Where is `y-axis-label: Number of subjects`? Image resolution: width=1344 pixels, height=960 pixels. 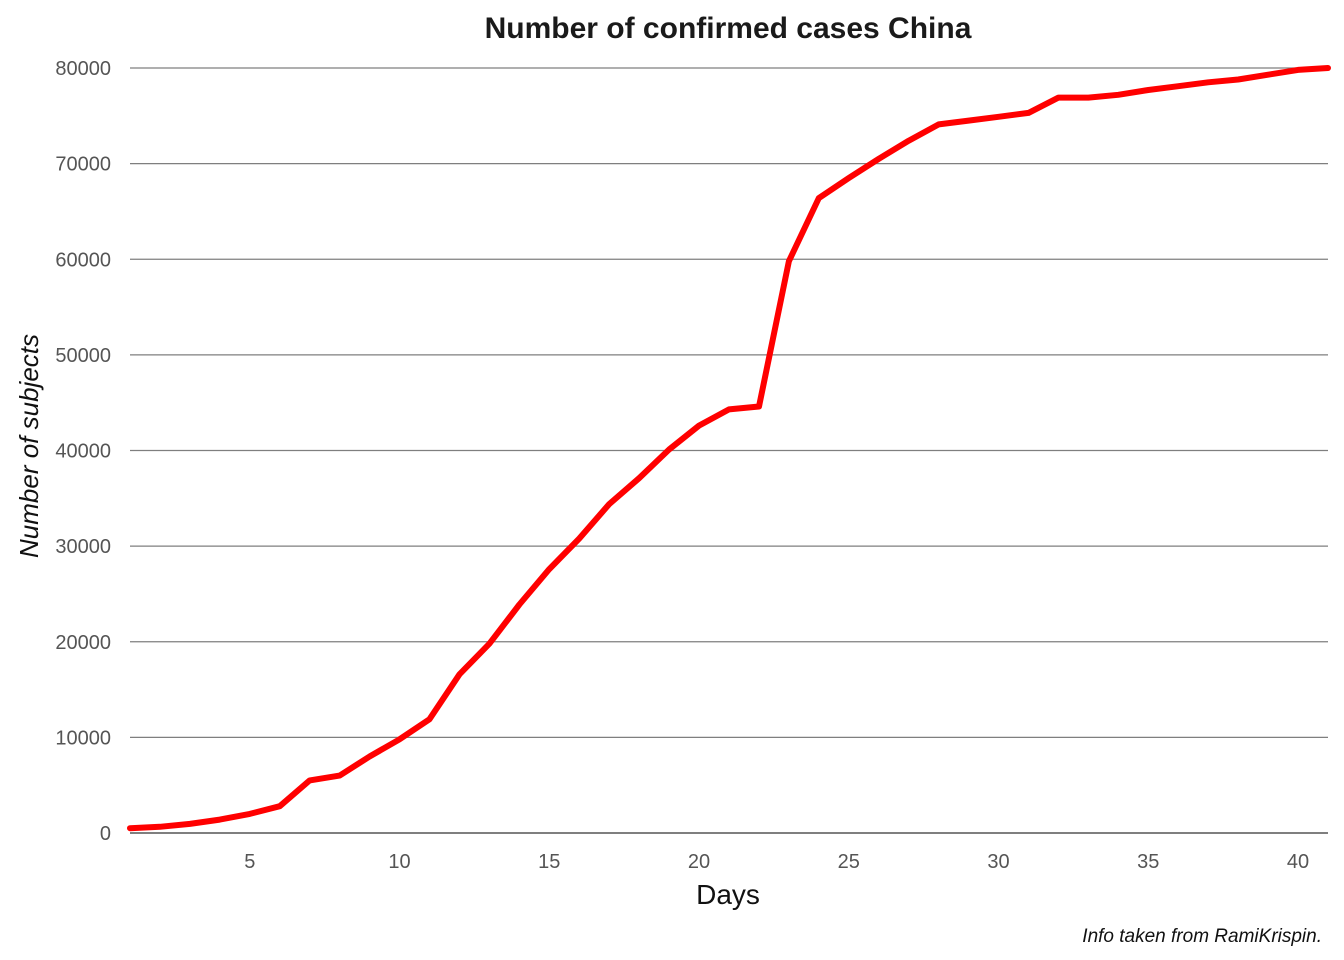 y-axis-label: Number of subjects is located at coordinates (29, 446).